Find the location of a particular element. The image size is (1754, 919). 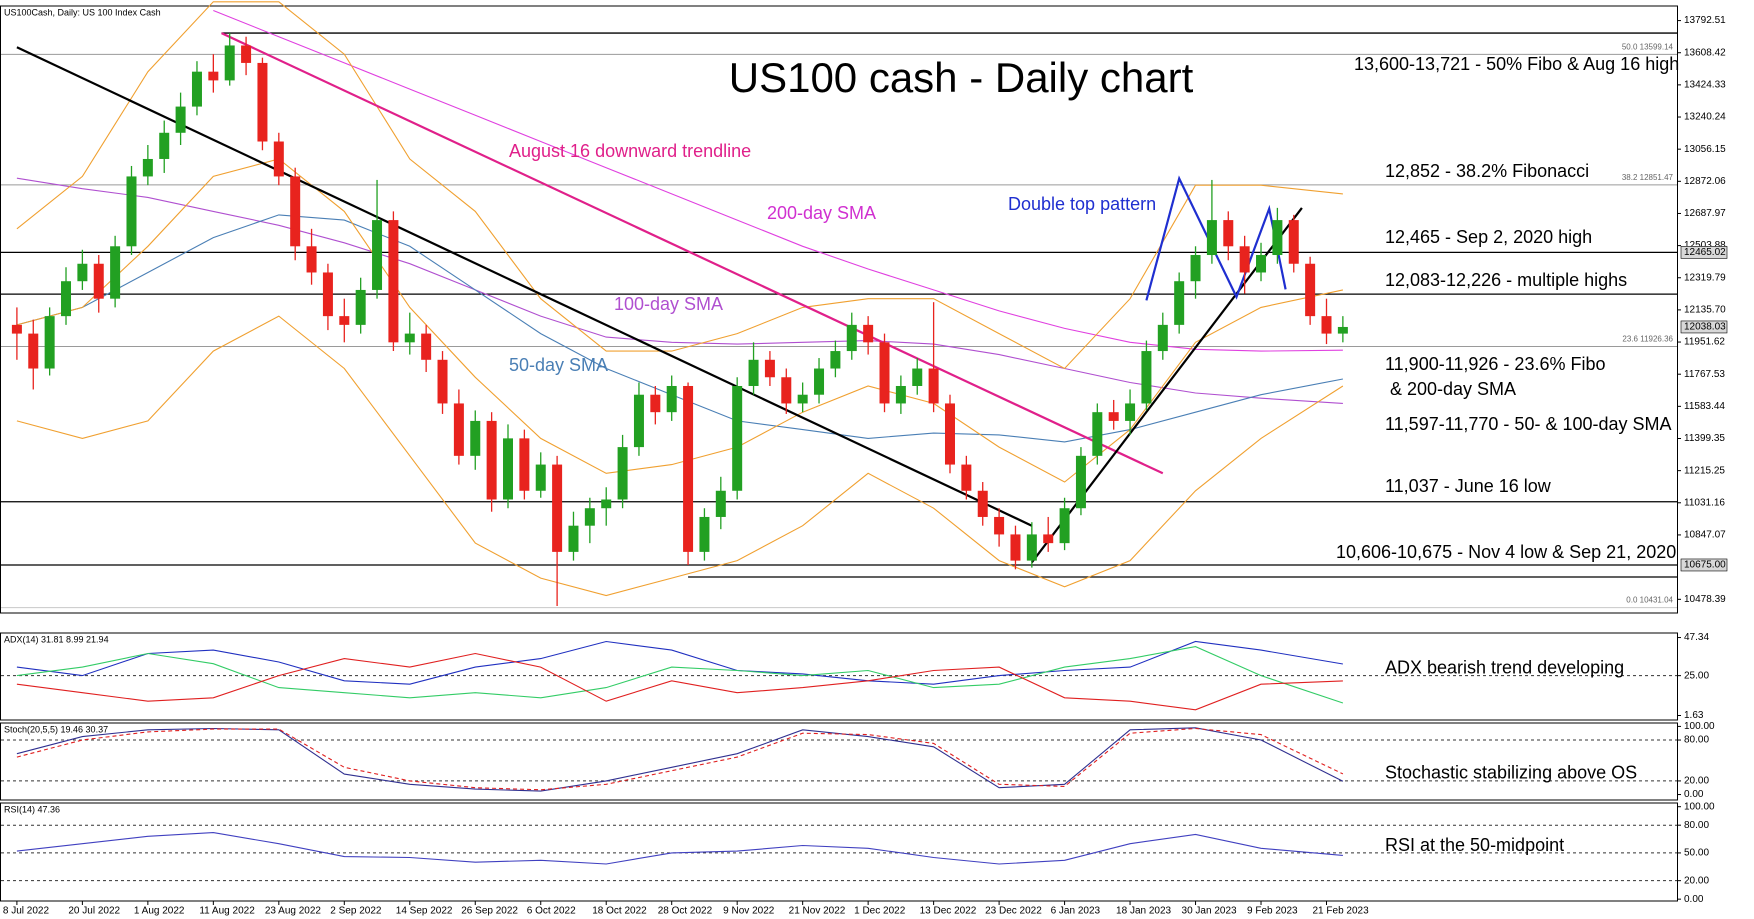

level-note: 11,037 - June 16 low is located at coordinates (1468, 486).